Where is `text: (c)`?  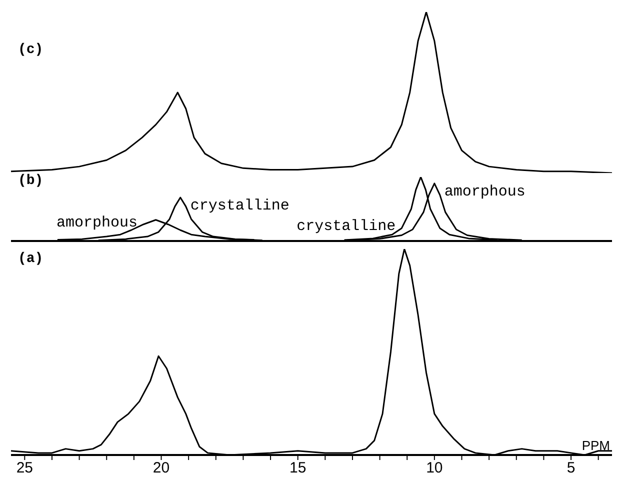 text: (c) is located at coordinates (31, 50).